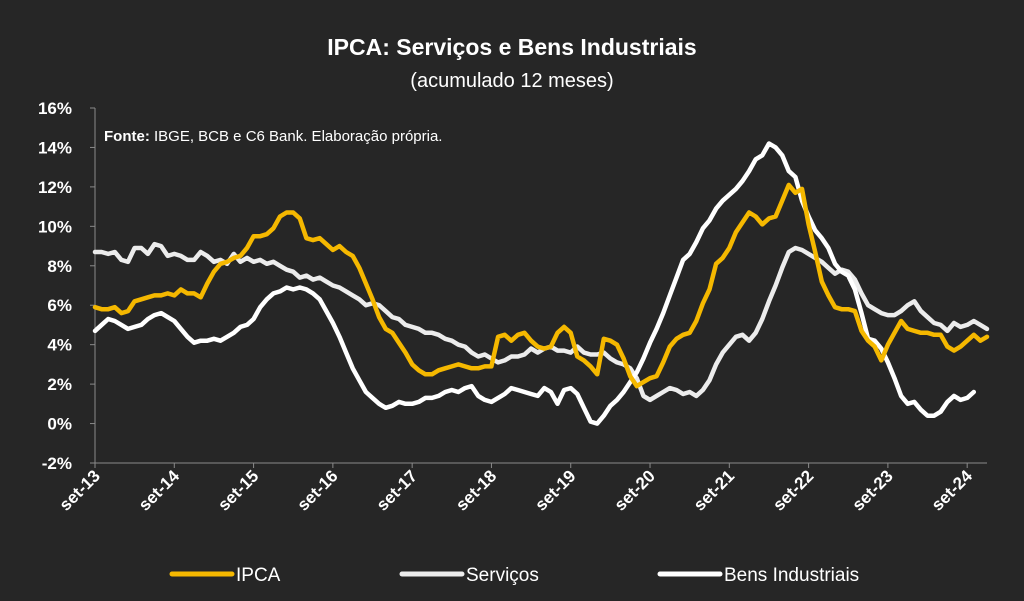  What do you see at coordinates (238, 490) in the screenshot?
I see `x-tick-label: set-15` at bounding box center [238, 490].